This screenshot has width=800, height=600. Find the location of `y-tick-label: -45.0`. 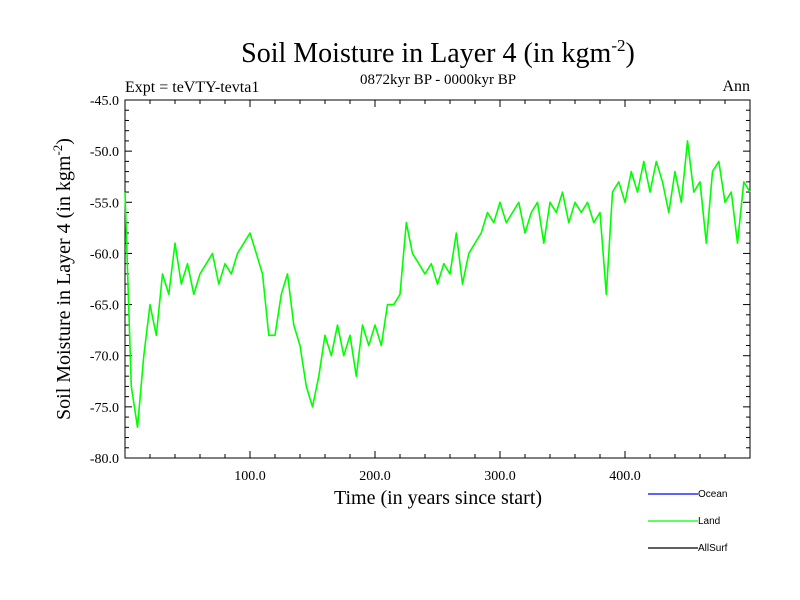

y-tick-label: -45.0 is located at coordinates (104, 101).